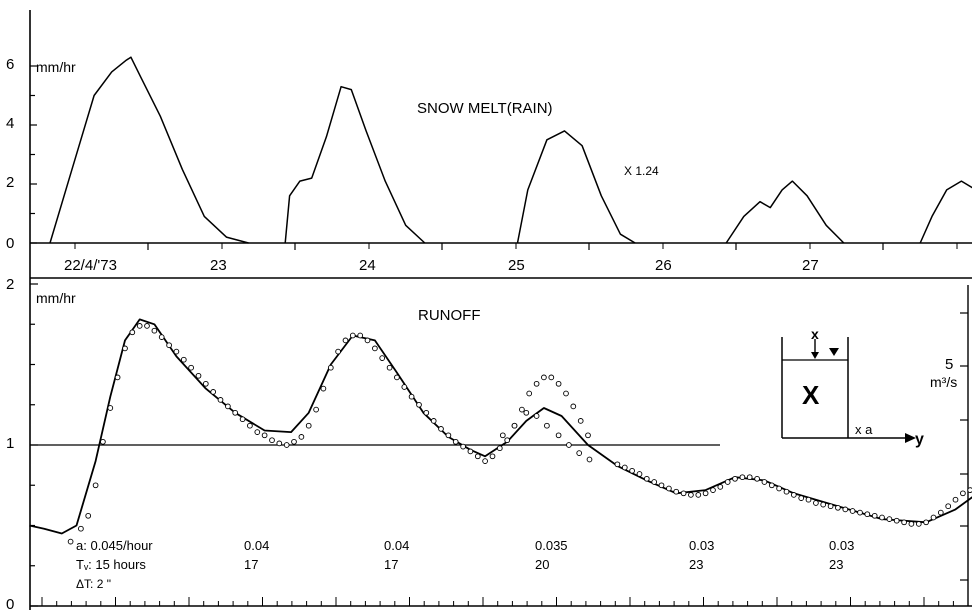 This screenshot has width=972, height=610. Describe the element at coordinates (815, 334) in the screenshot. I see `inflow-label: x` at that location.